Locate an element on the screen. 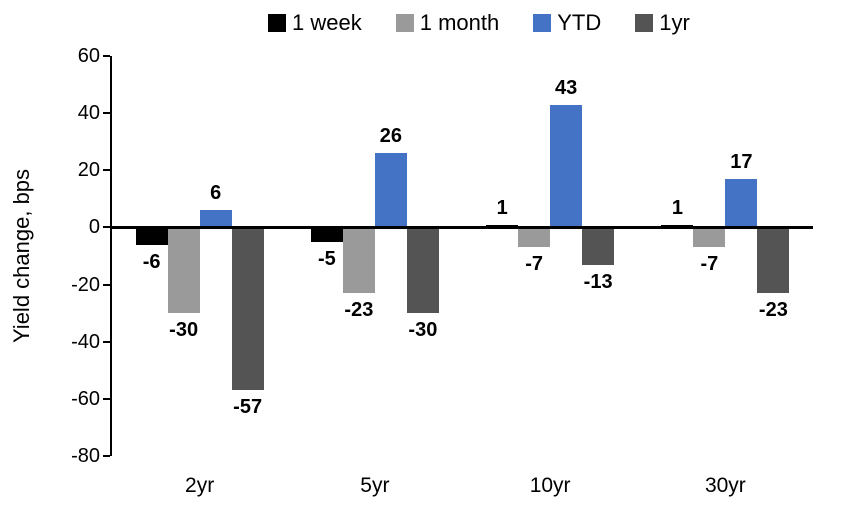  bar-1-week-2yr is located at coordinates (151, 236).